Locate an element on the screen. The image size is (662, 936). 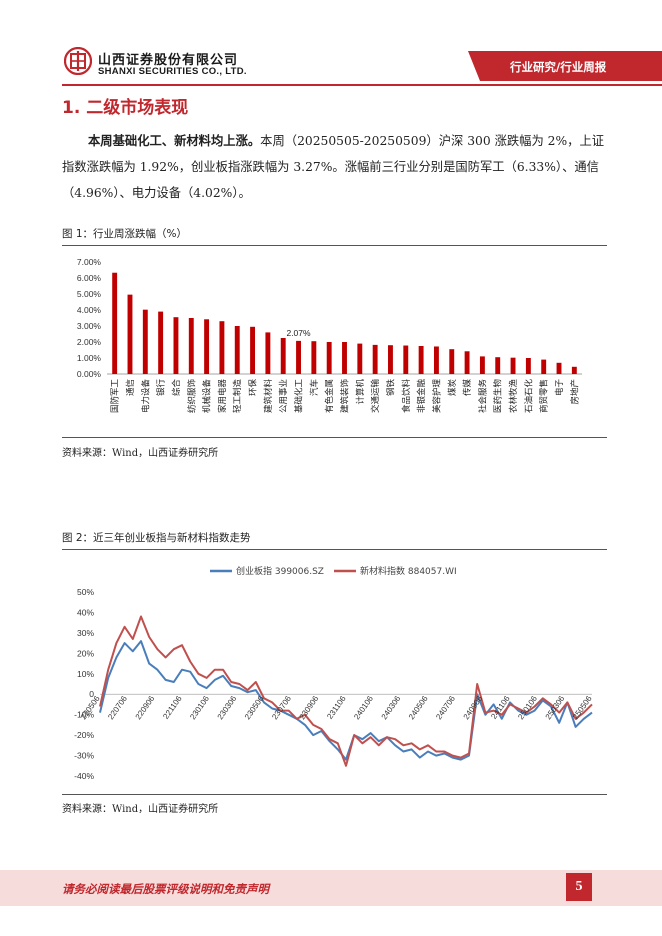
category-label: 电子 is located at coordinates (559, 388).